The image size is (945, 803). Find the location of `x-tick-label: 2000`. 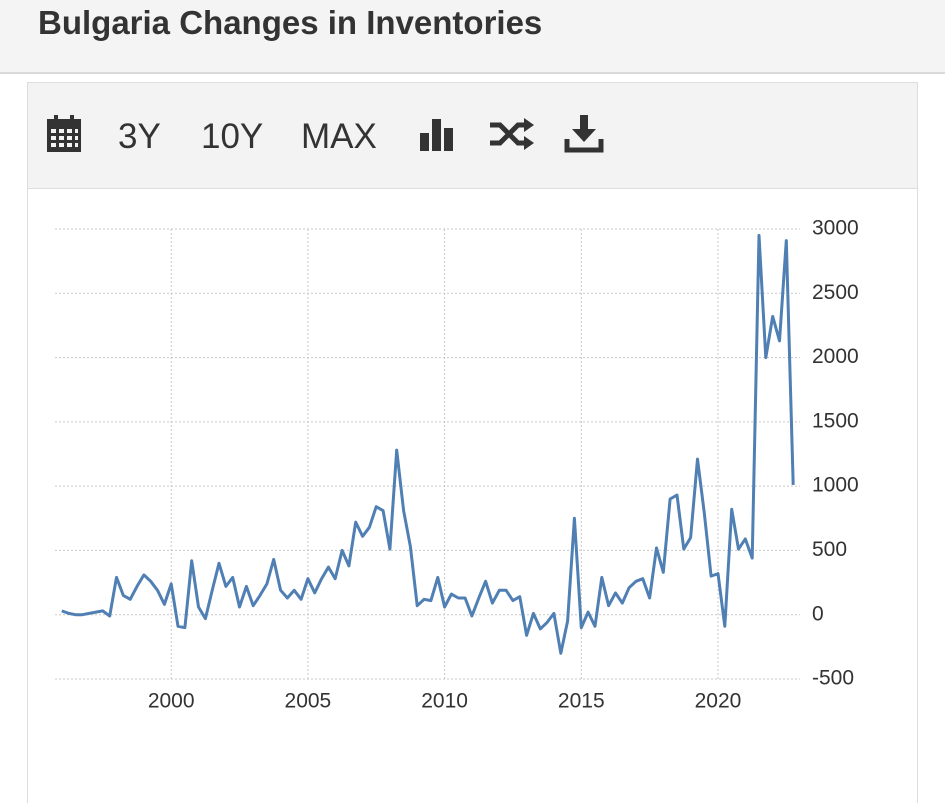

x-tick-label: 2000 is located at coordinates (171, 701).